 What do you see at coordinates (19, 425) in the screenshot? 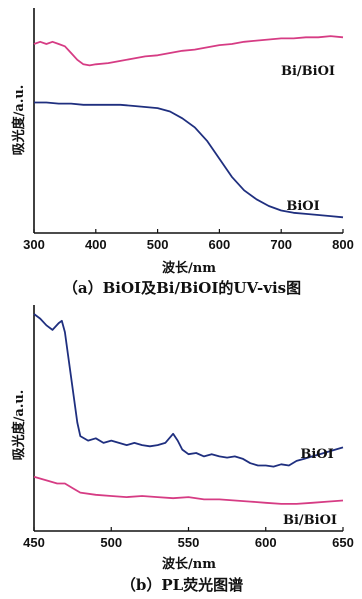
I see `panel-b-ylabel: 吸光度/a.u.` at bounding box center [19, 425].